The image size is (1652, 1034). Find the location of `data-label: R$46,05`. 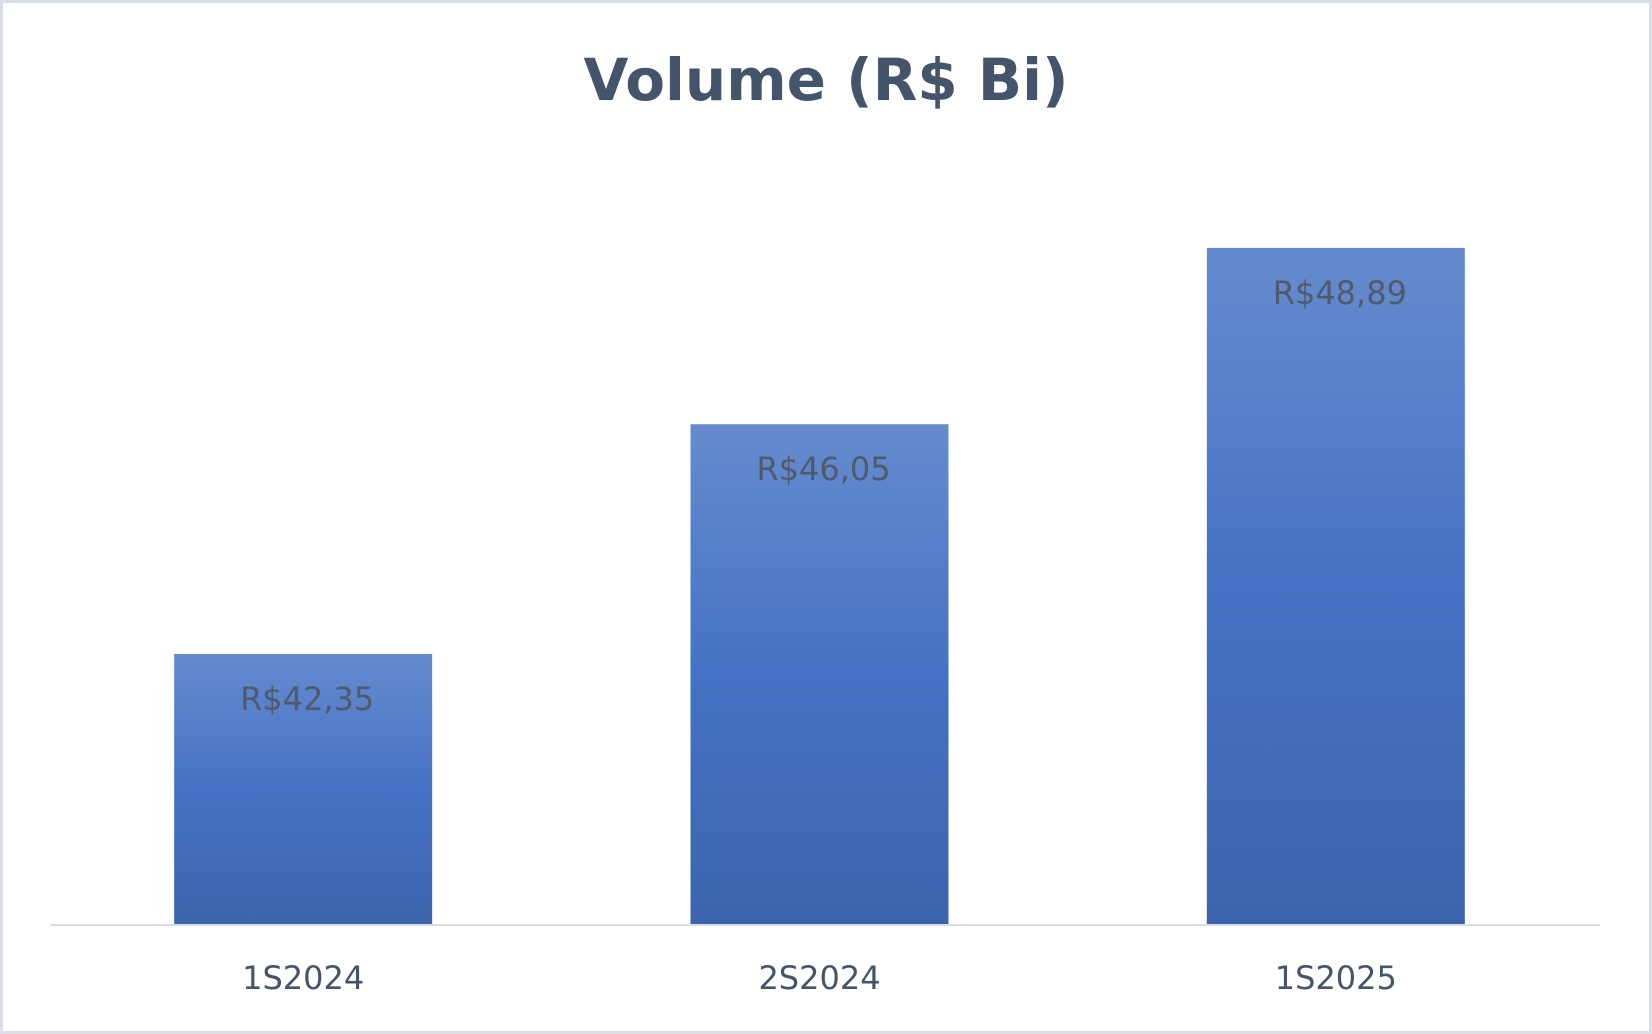

data-label: R$46,05 is located at coordinates (823, 469).